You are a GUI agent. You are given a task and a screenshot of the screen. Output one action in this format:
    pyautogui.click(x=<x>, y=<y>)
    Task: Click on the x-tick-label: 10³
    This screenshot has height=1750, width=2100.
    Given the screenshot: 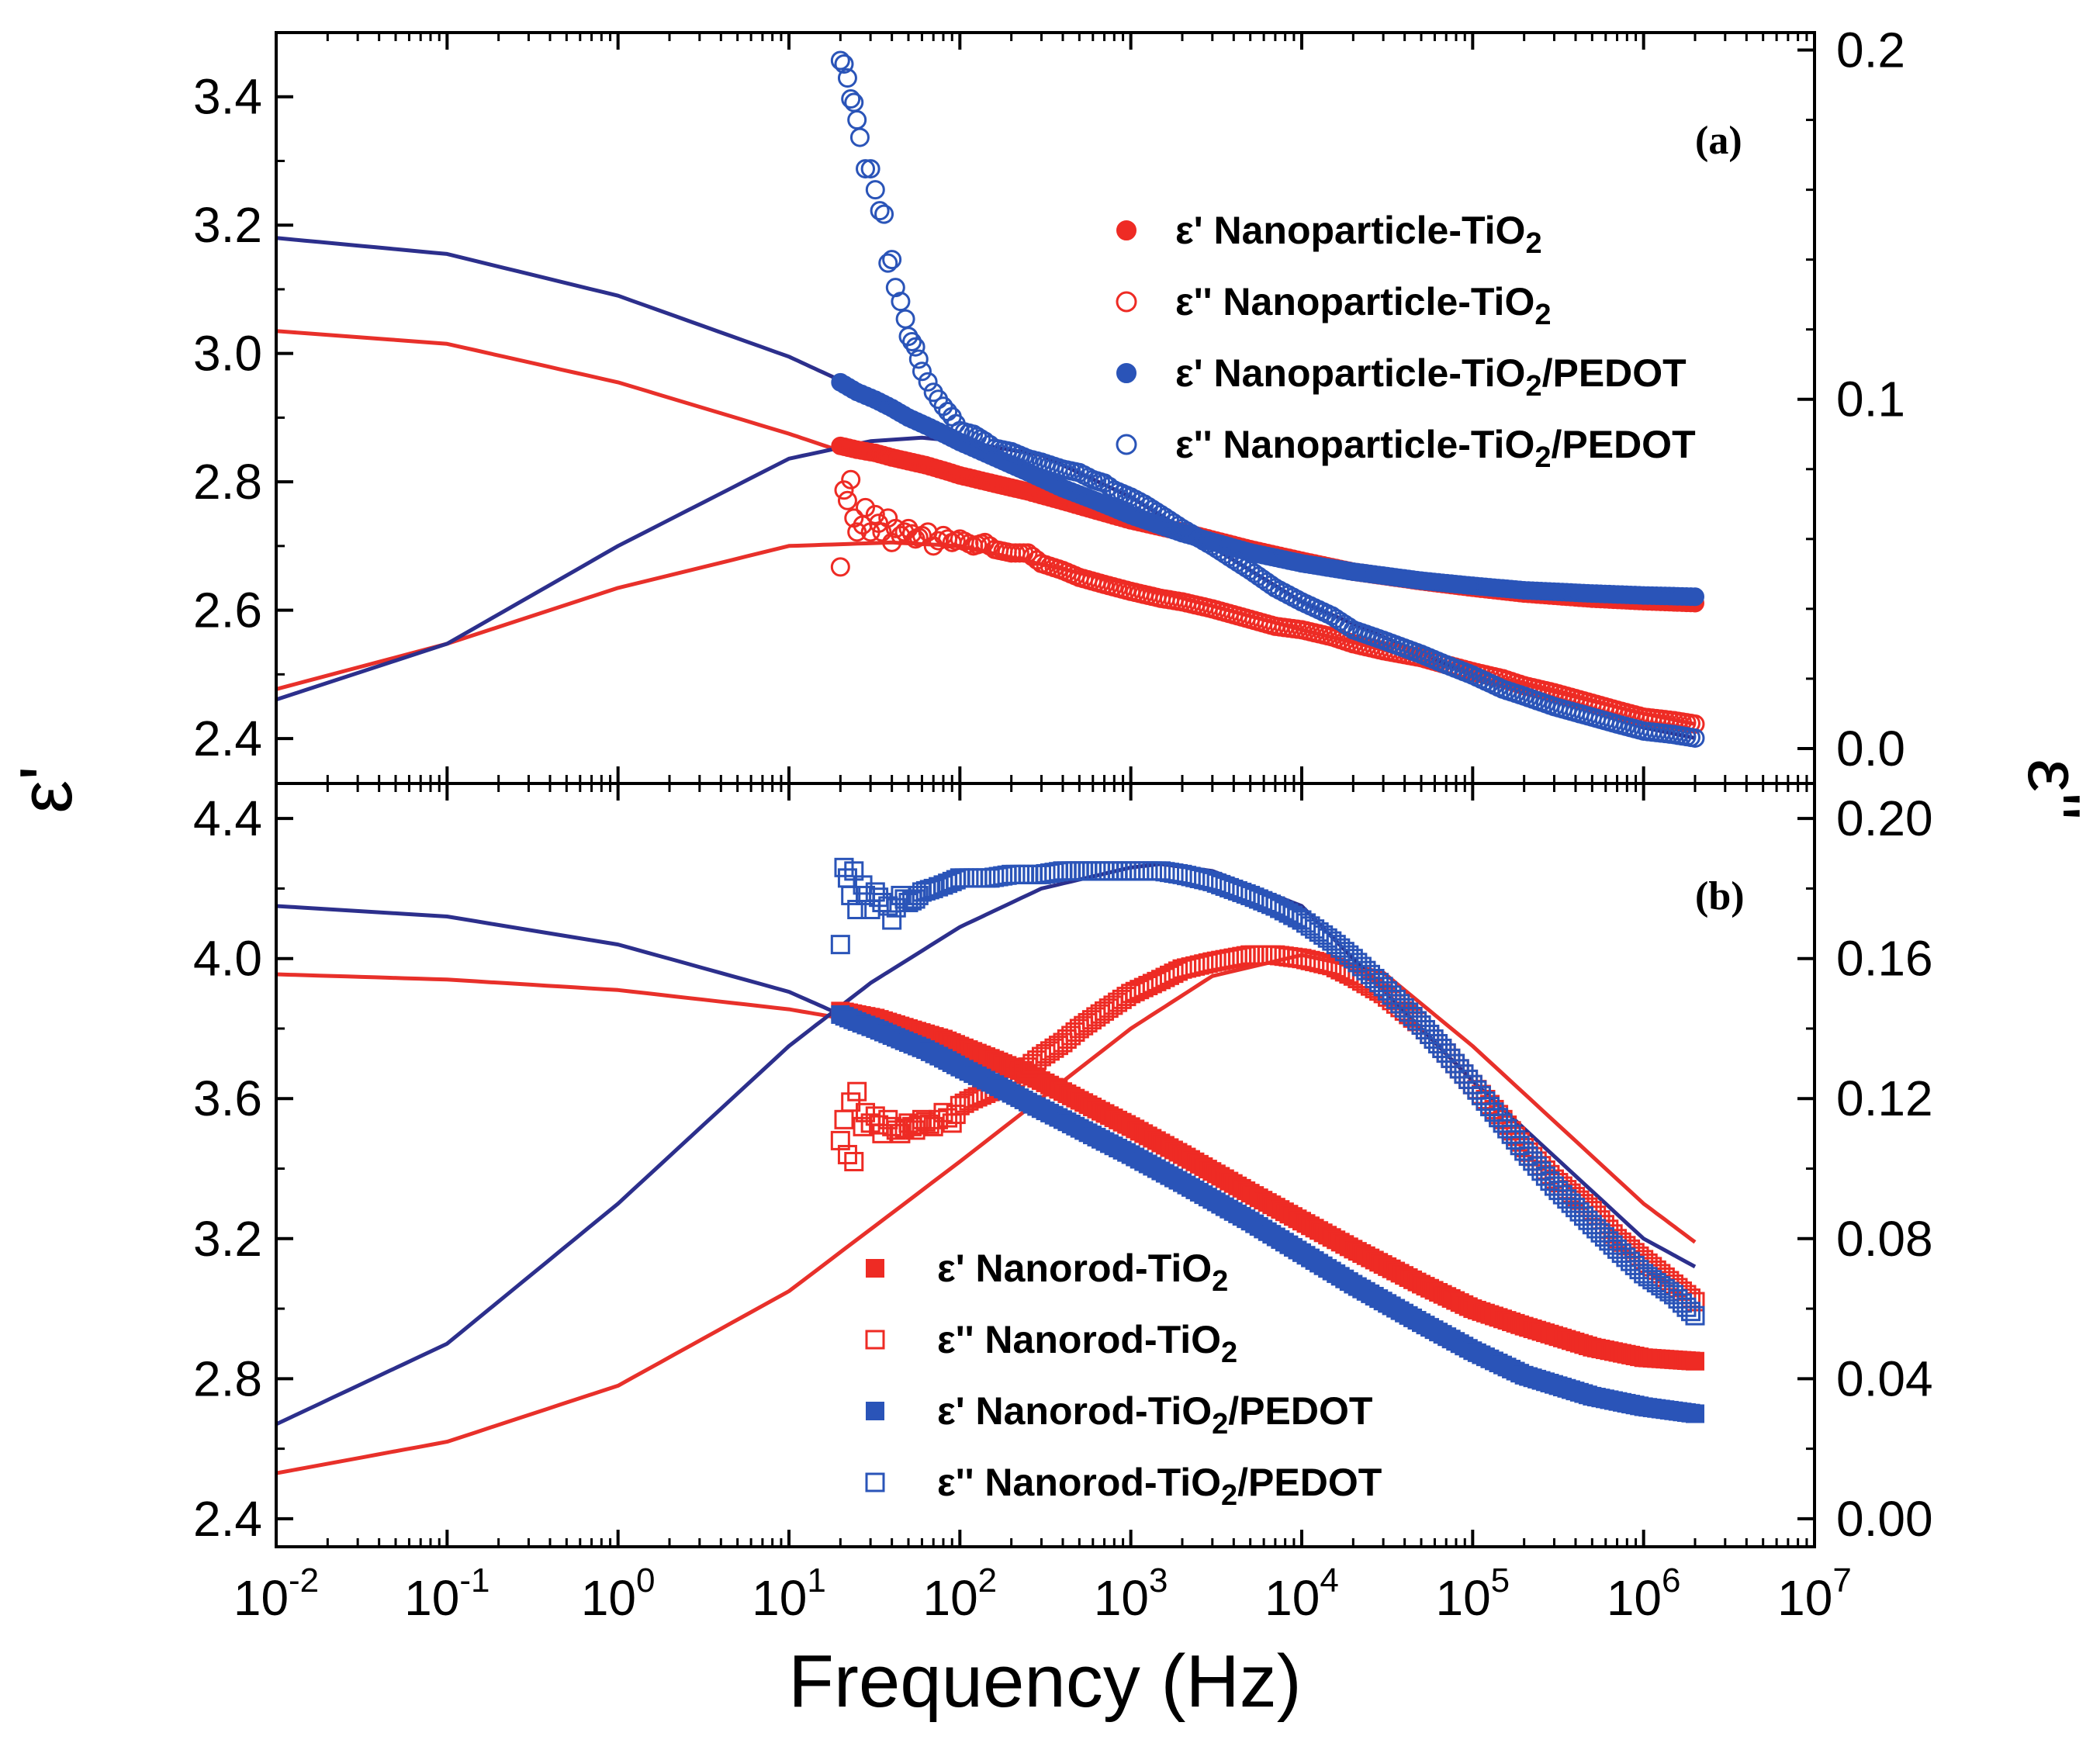 What is the action you would take?
    pyautogui.click(x=1131, y=1594)
    